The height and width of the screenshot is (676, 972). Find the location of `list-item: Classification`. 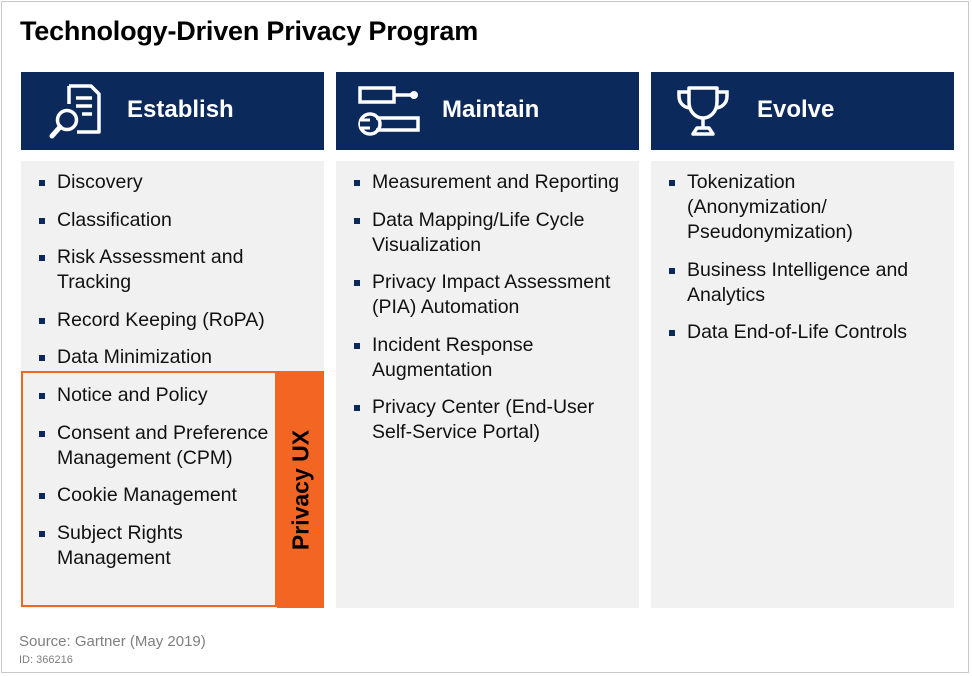

list-item: Classification is located at coordinates (171, 220).